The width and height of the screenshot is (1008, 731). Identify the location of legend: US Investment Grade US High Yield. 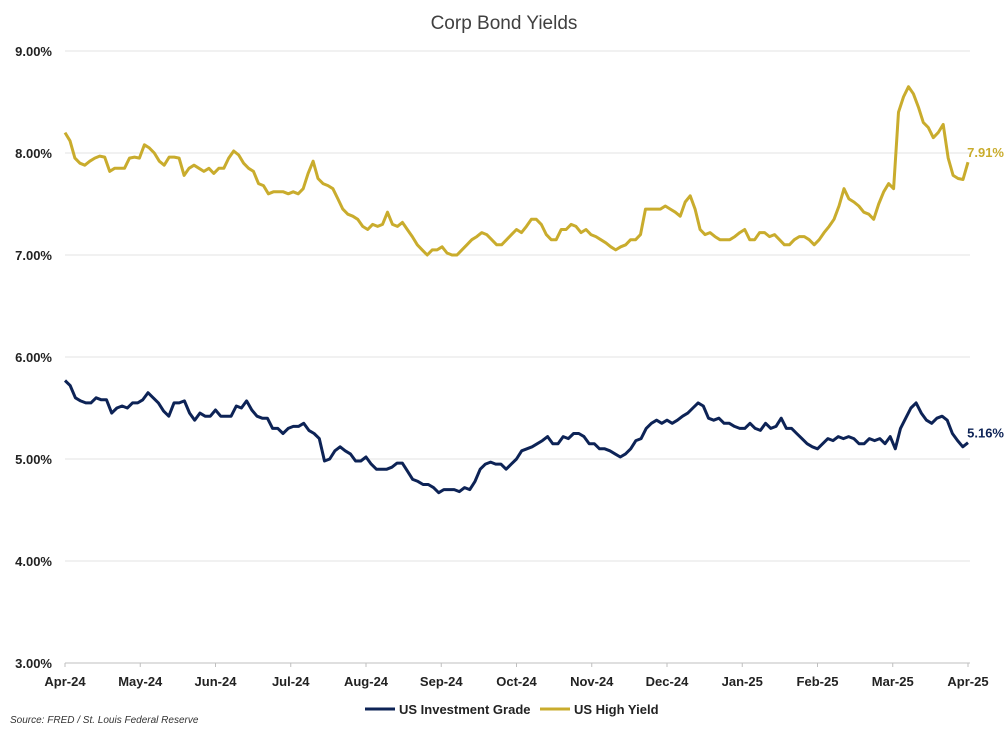
(512, 709).